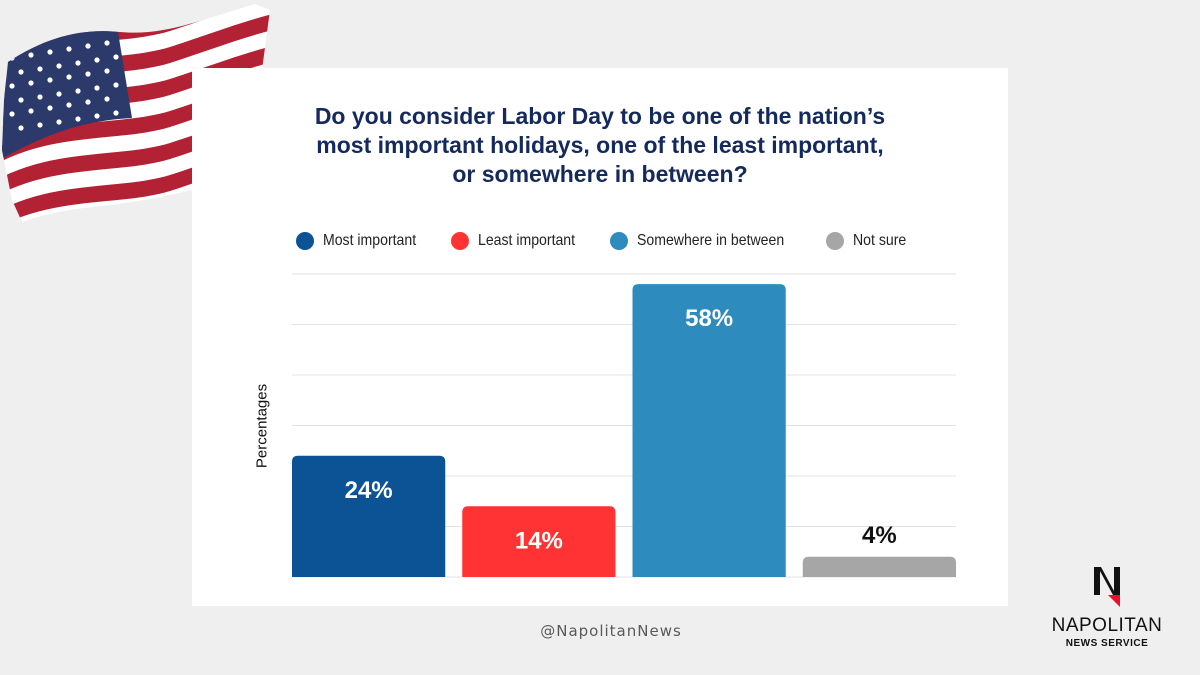 This screenshot has width=1200, height=675. What do you see at coordinates (136, 113) in the screenshot?
I see `us-flag-icon` at bounding box center [136, 113].